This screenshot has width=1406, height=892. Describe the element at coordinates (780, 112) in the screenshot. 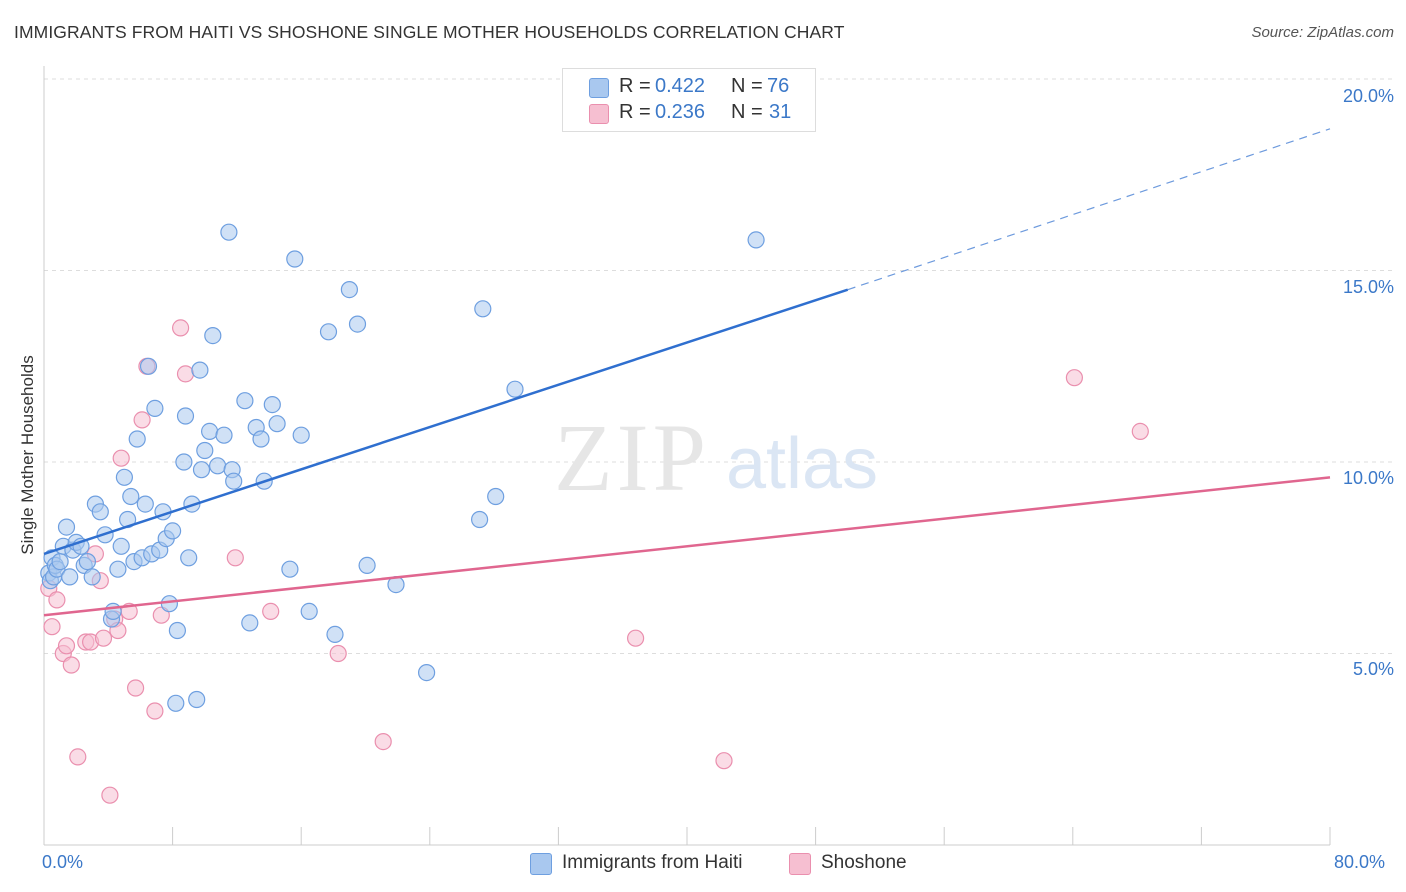

I see `shoshone-n-value: 31` at that location.